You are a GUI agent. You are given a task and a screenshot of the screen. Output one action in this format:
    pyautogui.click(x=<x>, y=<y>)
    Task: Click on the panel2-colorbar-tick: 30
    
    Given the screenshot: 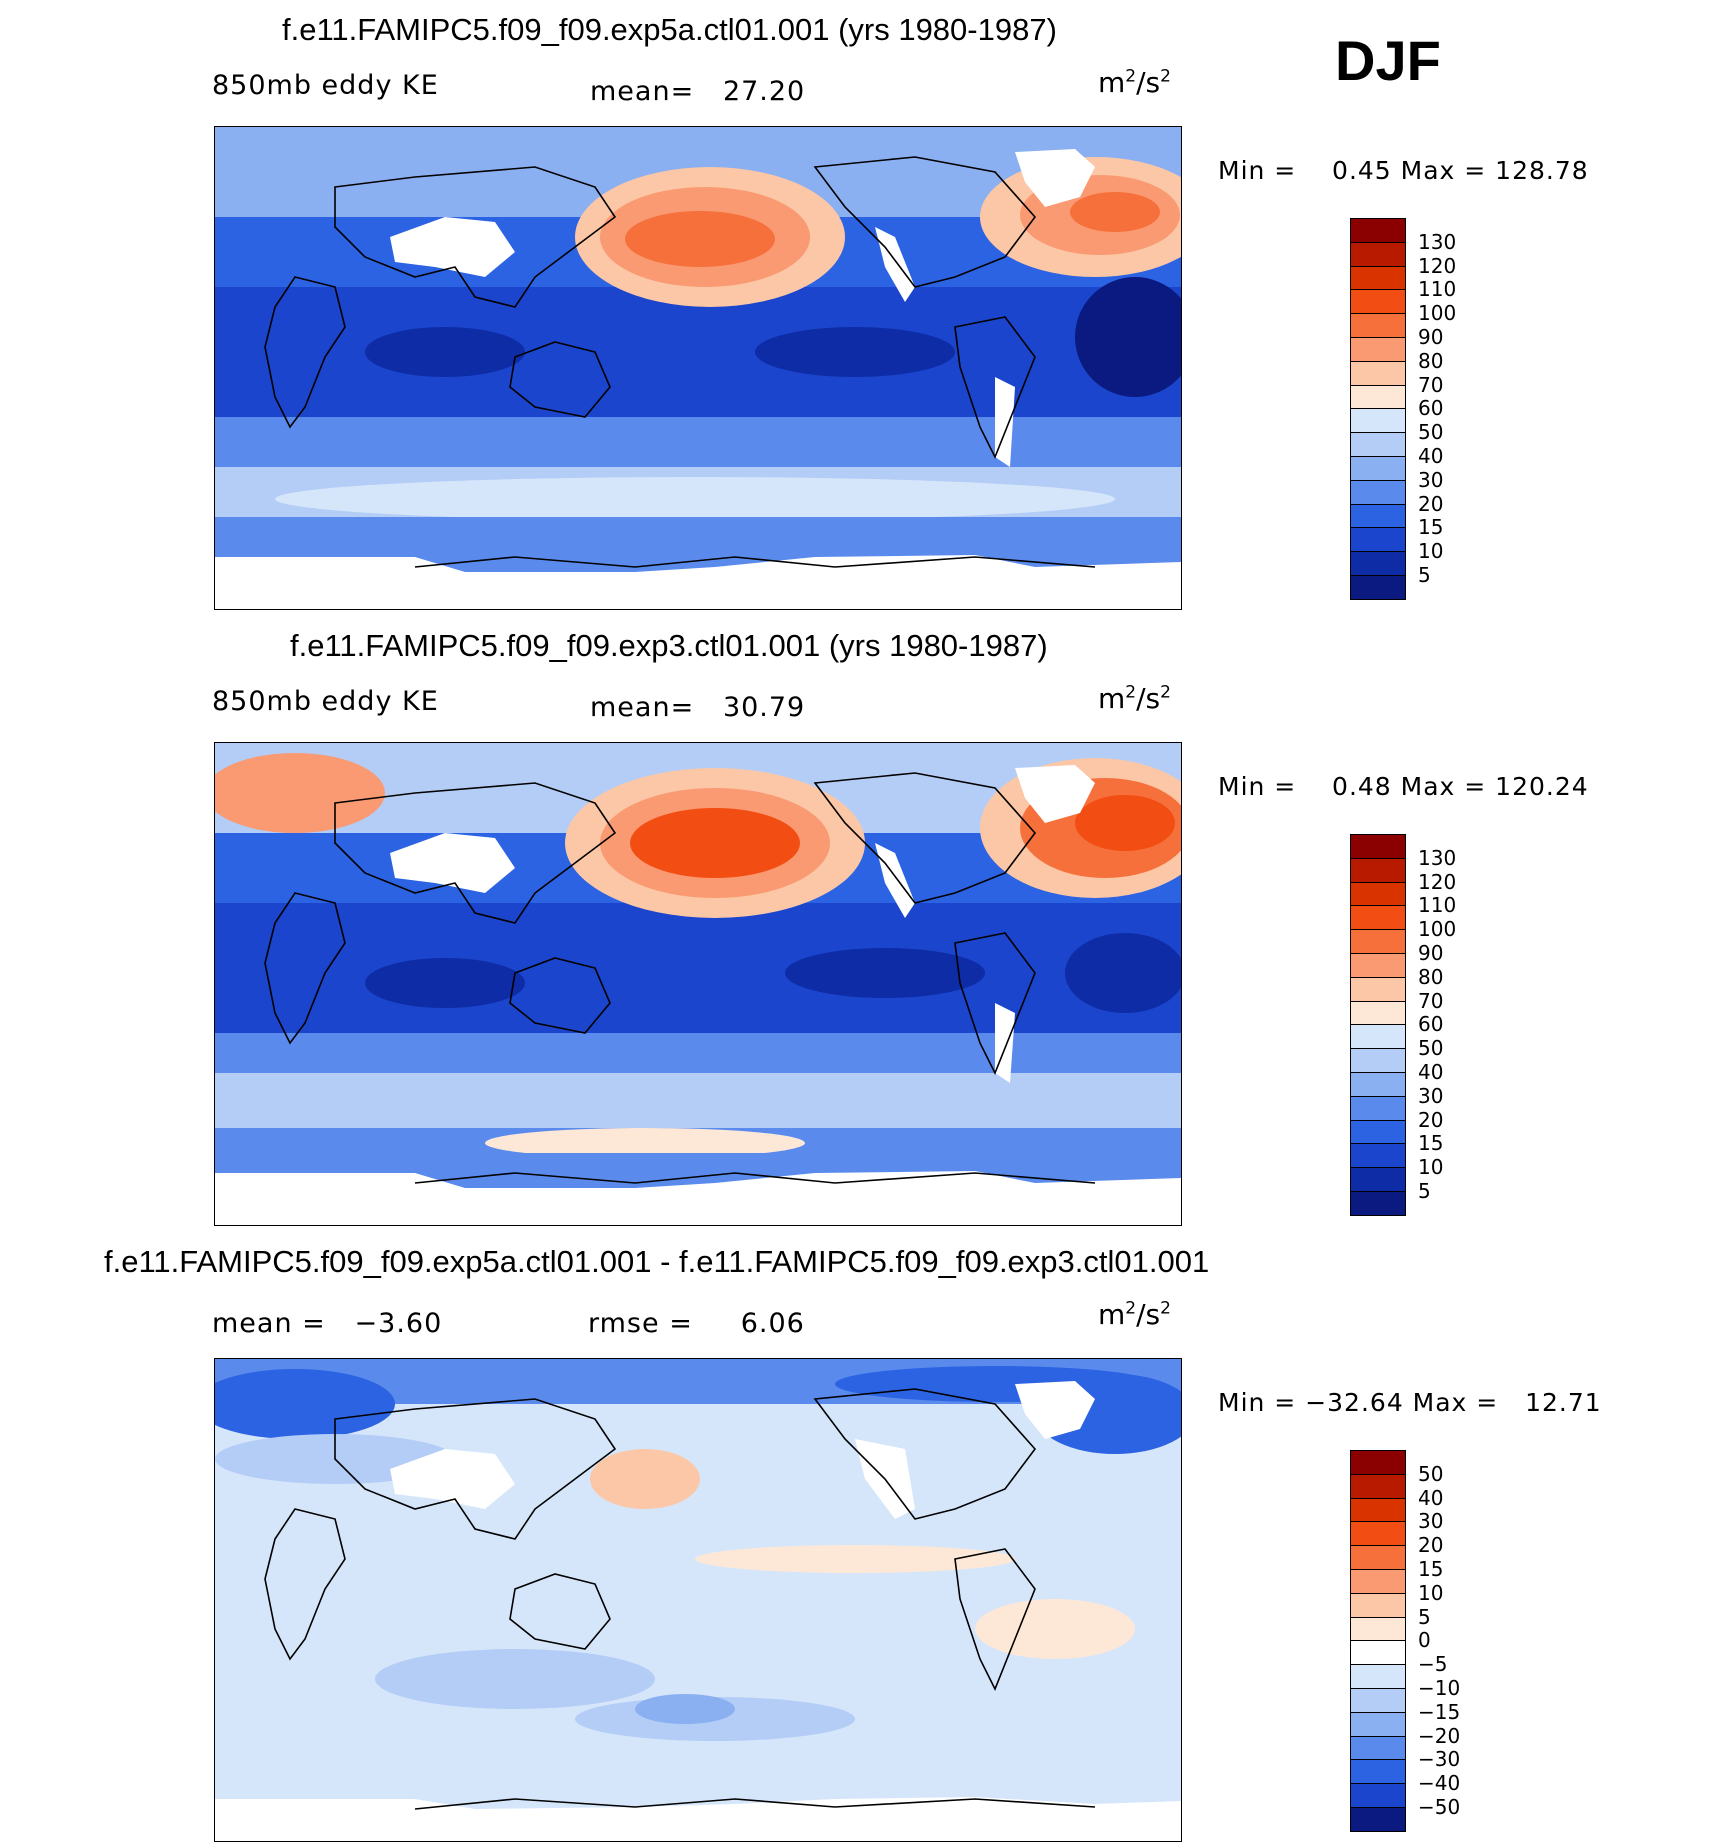 What is the action you would take?
    pyautogui.click(x=1431, y=1096)
    